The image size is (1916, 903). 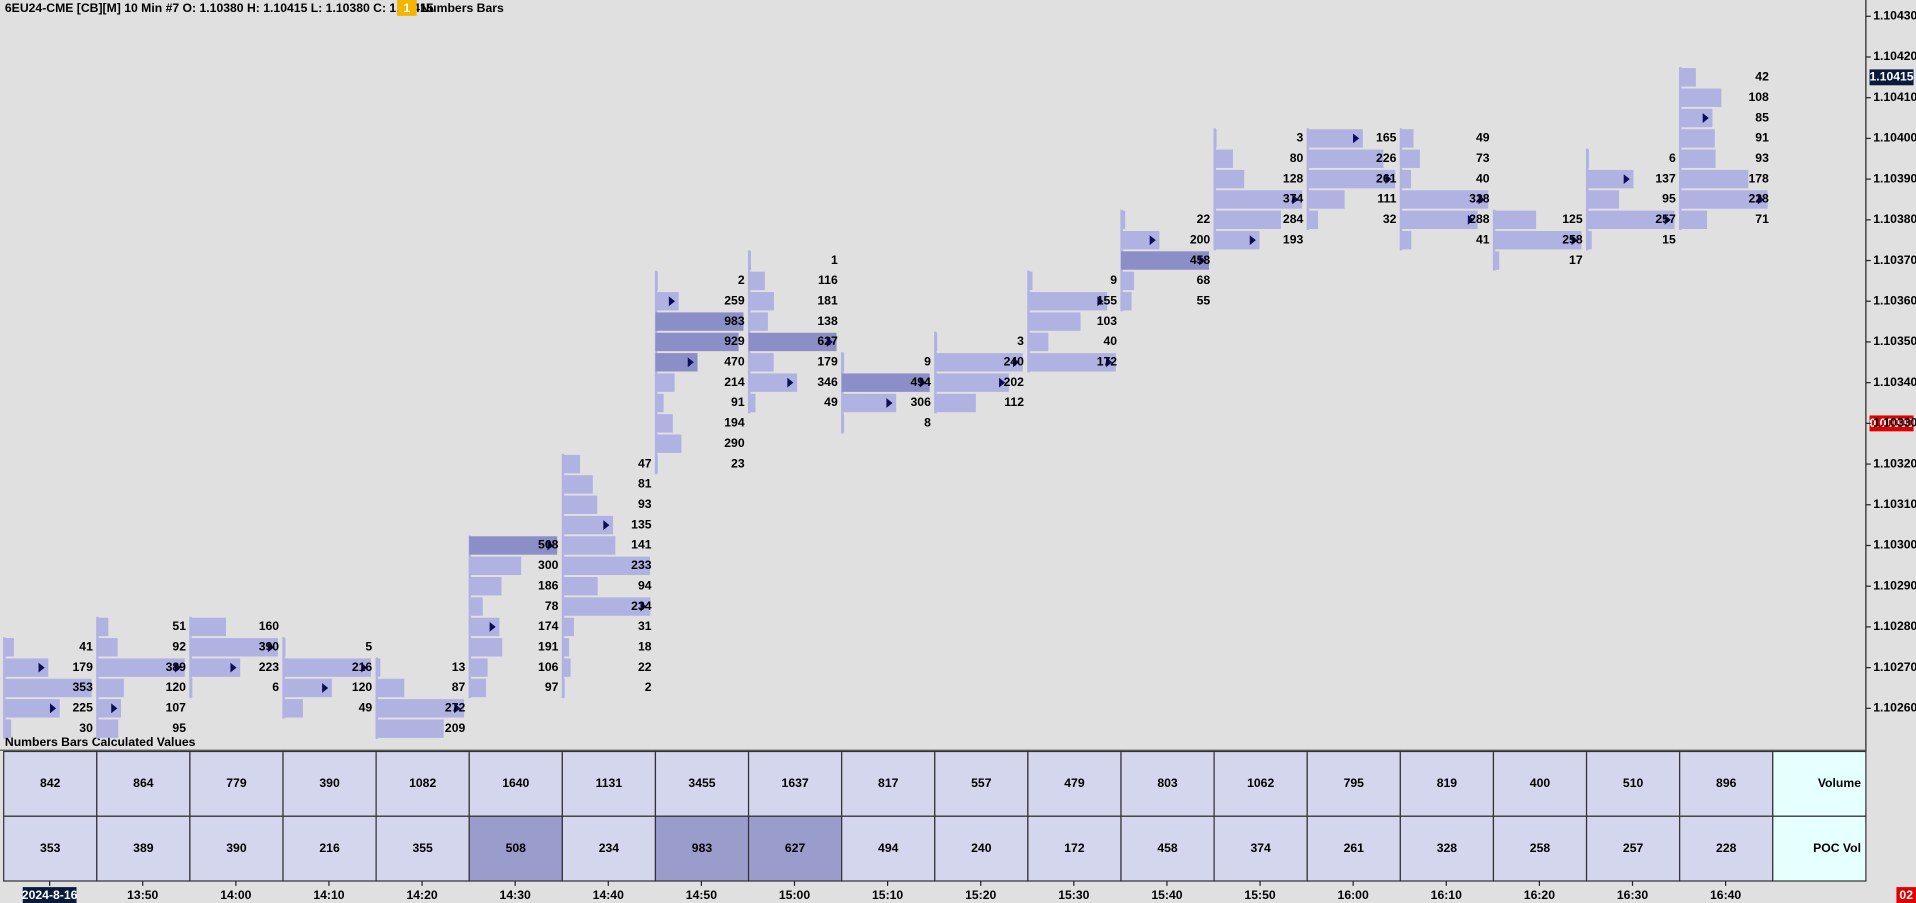 I want to click on x-tick-label: 15:50, so click(x=1259, y=895).